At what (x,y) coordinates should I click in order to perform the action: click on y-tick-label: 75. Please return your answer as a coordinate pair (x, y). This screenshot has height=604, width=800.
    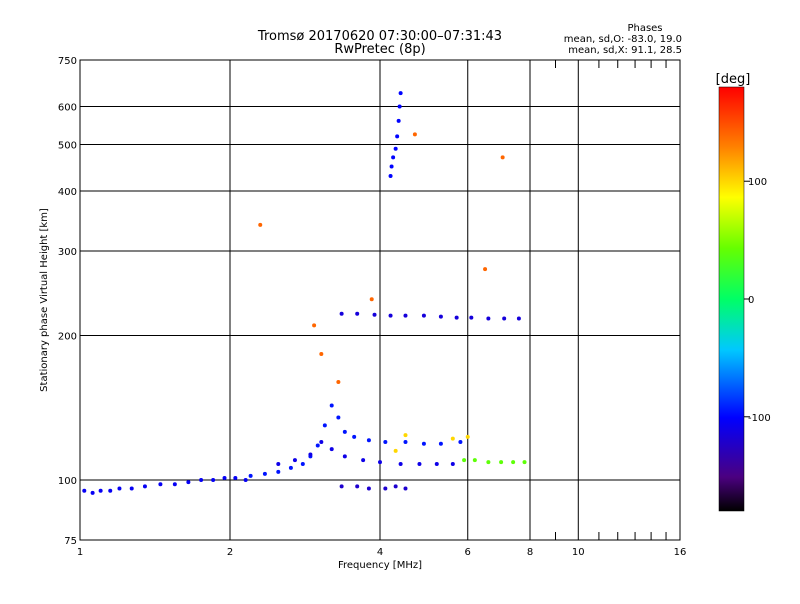
    Looking at the image, I should click on (70, 541).